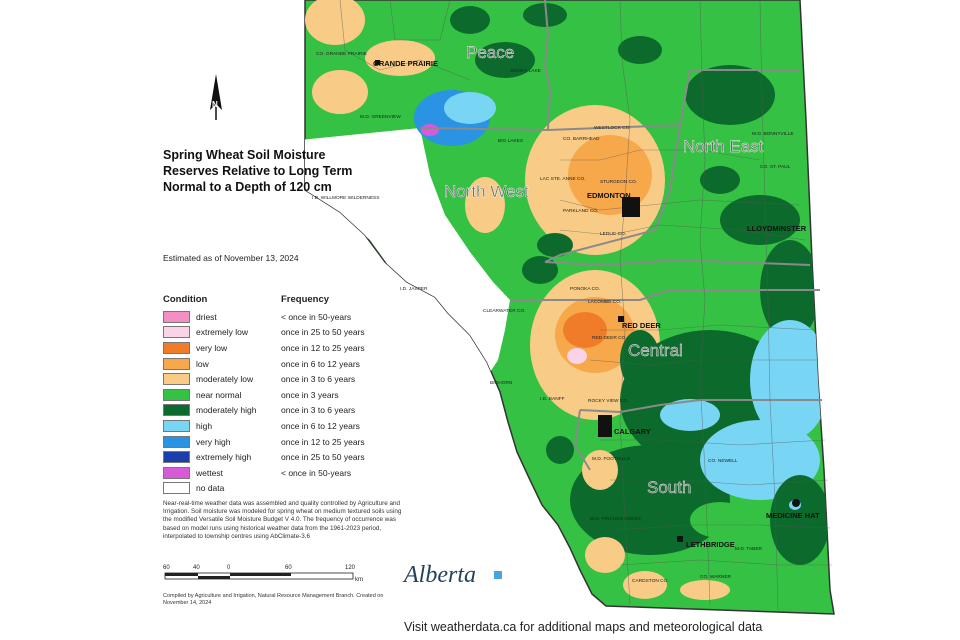  What do you see at coordinates (305, 299) in the screenshot?
I see `legend-frequency-header: Frequency` at bounding box center [305, 299].